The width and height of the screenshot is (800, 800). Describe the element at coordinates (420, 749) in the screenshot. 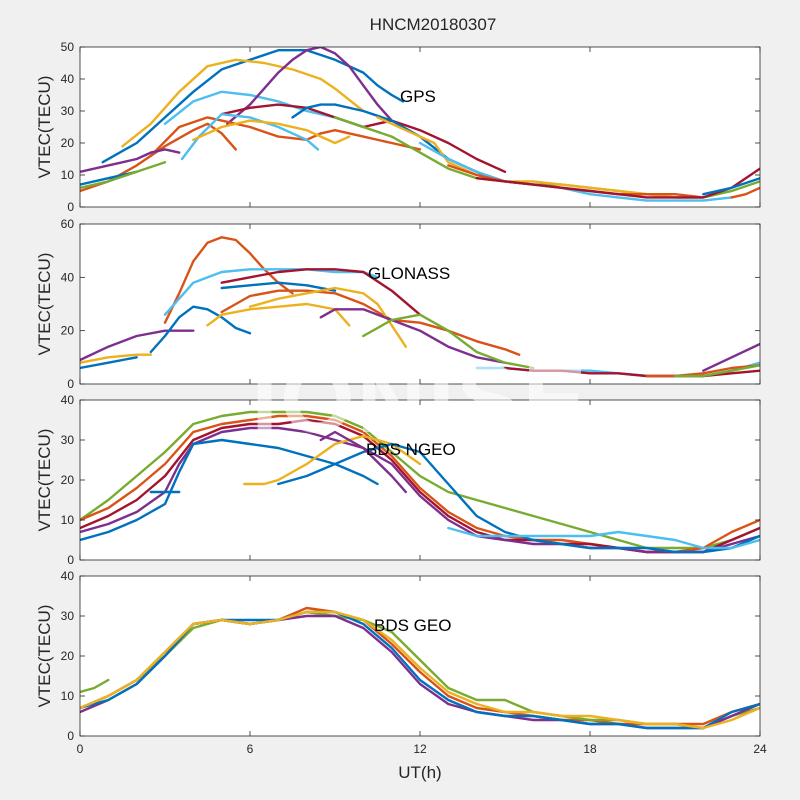

I see `x-tick-label: 12` at that location.